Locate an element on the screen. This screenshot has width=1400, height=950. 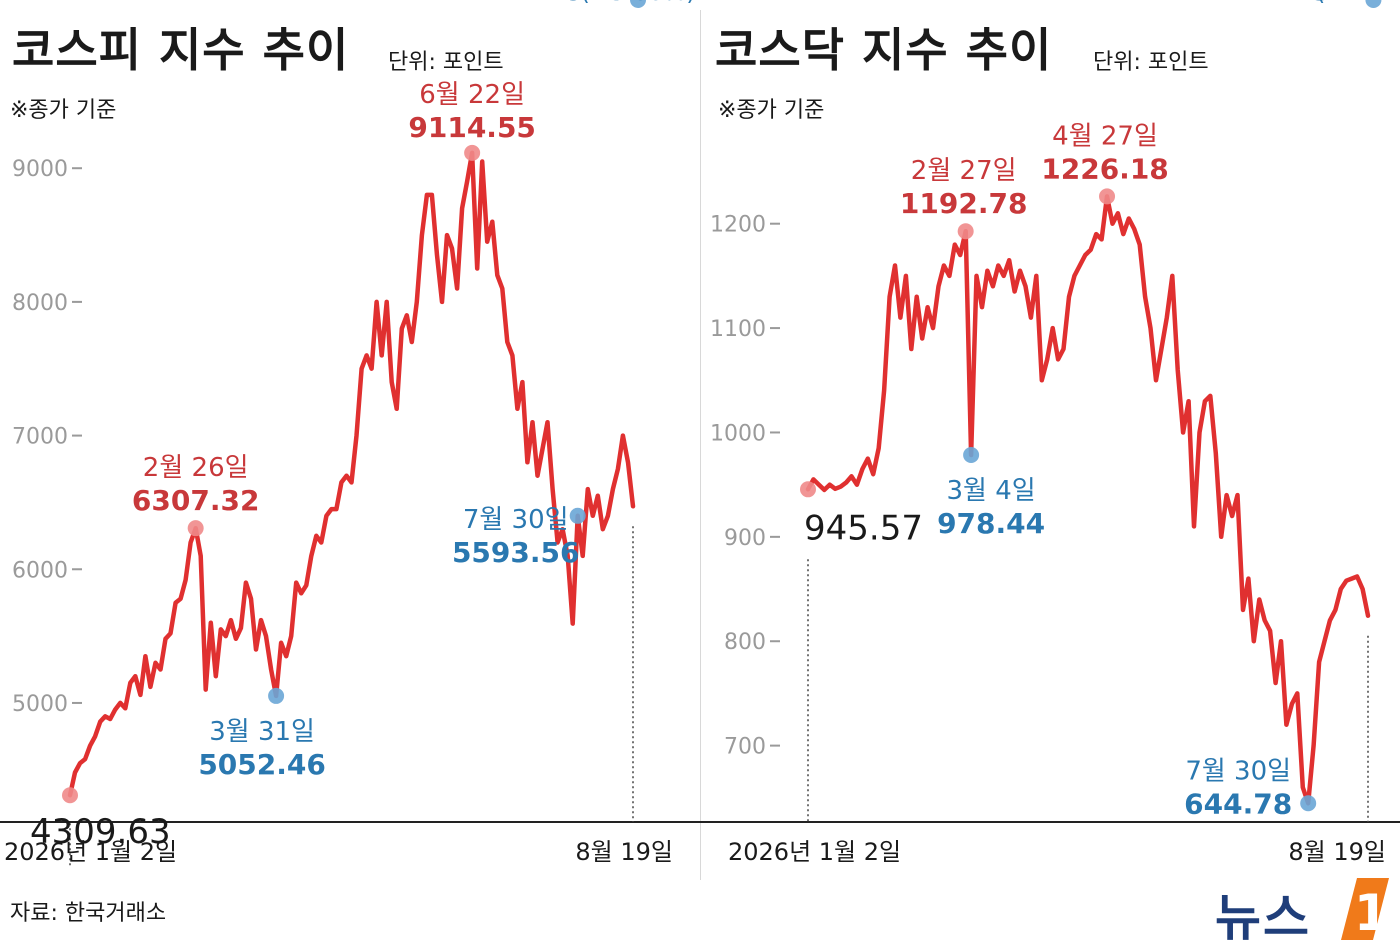
kospi-annotation-value: 6307.32 is located at coordinates (196, 500).